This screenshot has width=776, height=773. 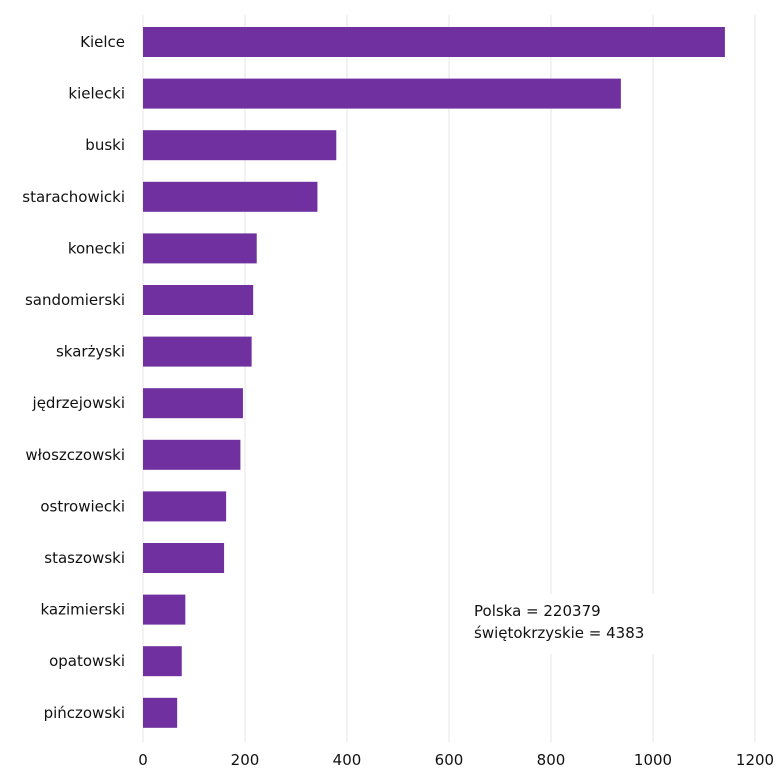 I want to click on category-label-4: konecki, so click(x=96, y=248).